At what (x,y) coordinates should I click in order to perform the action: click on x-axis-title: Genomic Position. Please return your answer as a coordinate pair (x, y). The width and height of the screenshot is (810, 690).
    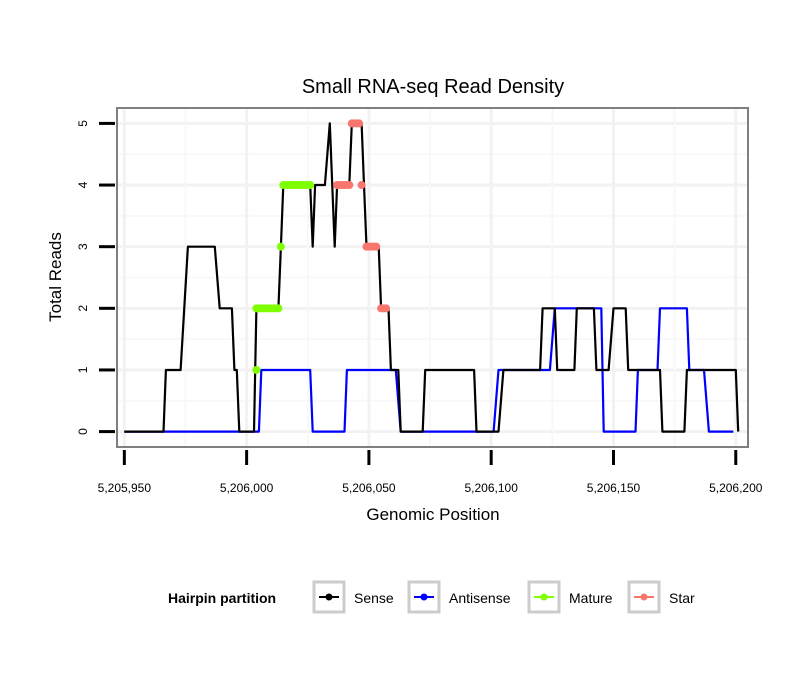
    Looking at the image, I should click on (432, 514).